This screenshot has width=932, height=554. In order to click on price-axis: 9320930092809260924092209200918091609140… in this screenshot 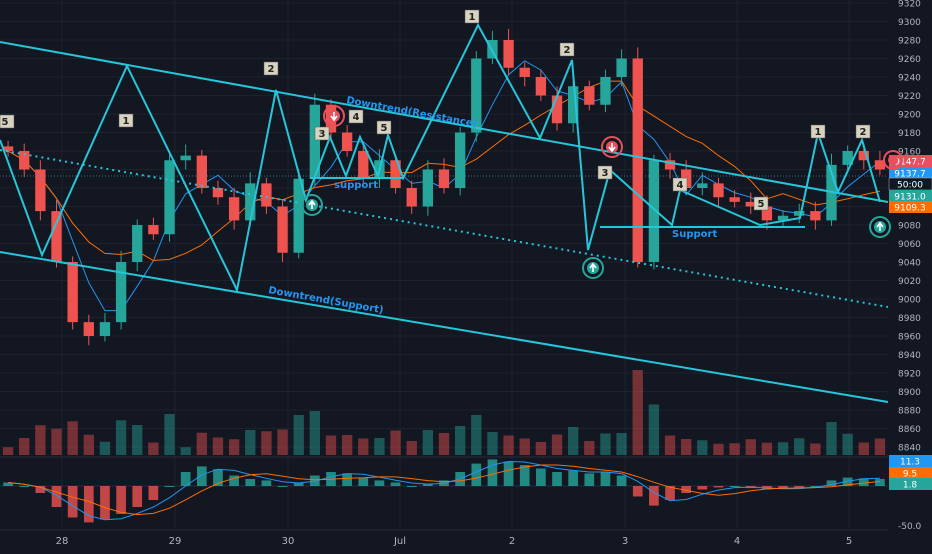, I will do `click(910, 266)`.